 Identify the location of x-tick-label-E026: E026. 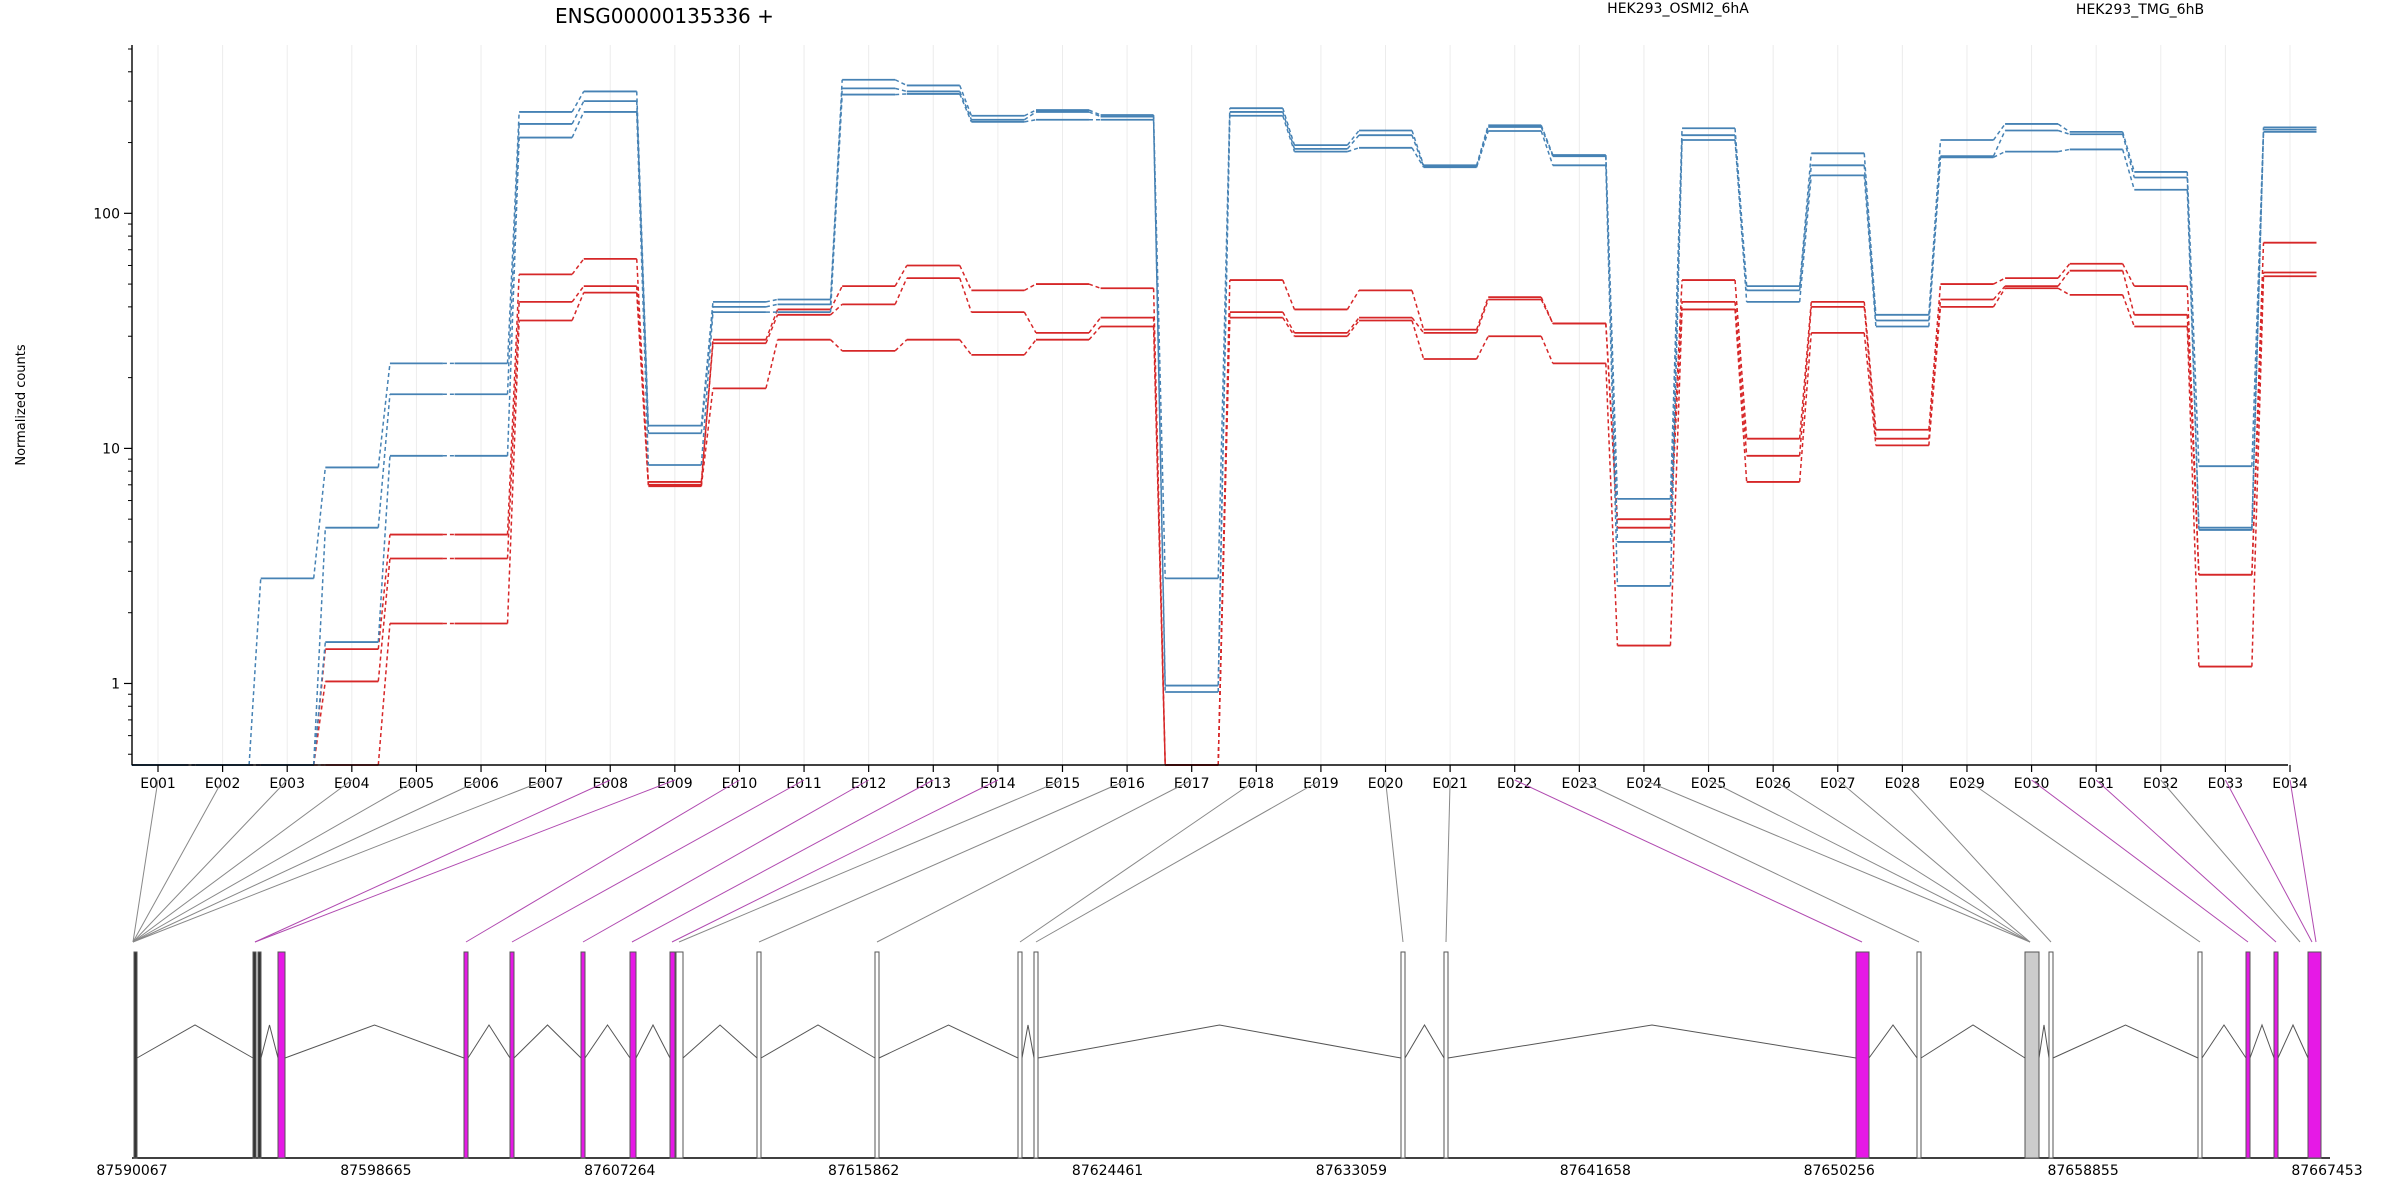
(1773, 784).